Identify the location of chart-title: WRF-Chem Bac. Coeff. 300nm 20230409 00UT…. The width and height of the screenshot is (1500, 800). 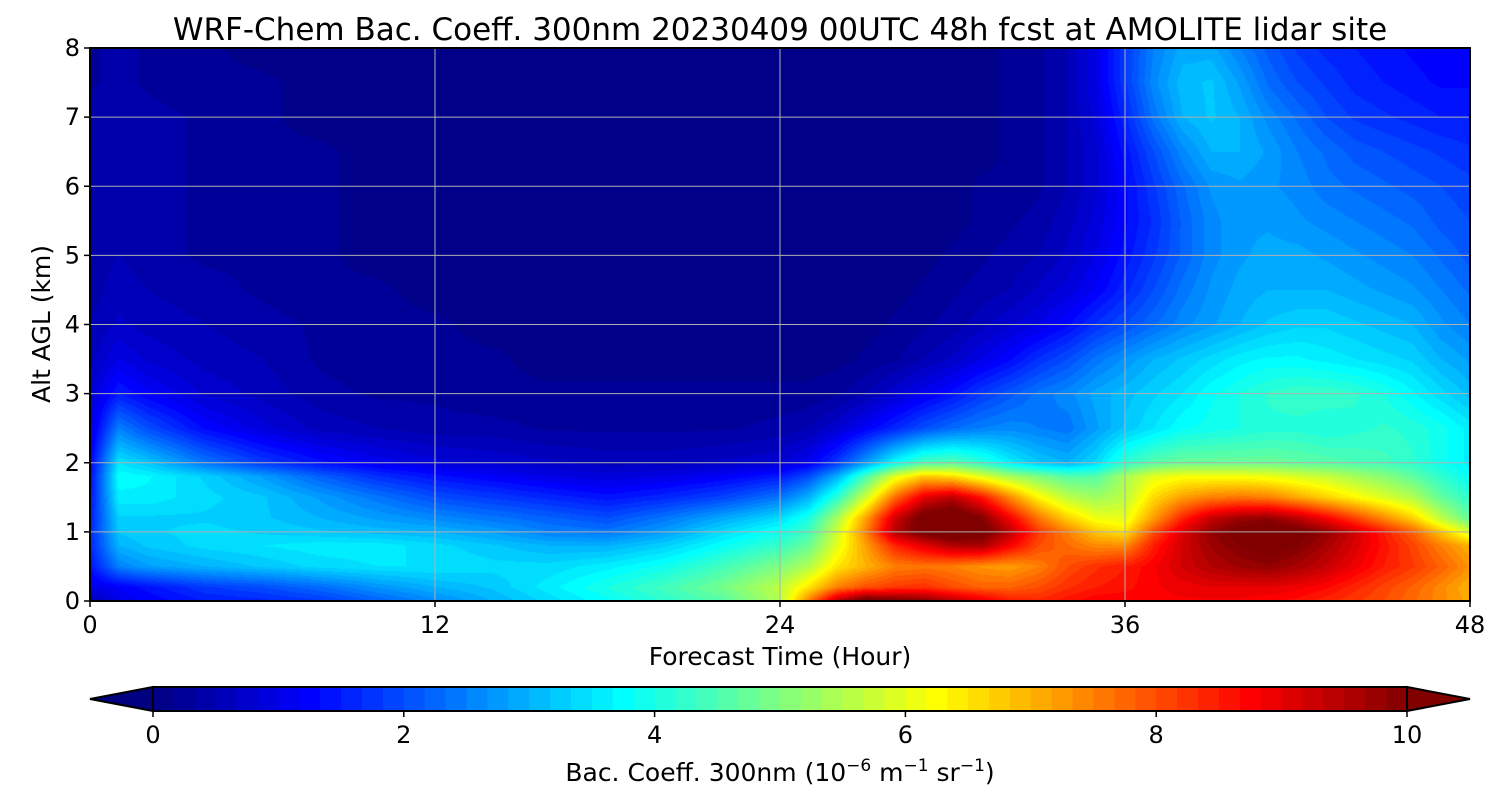
(780, 30).